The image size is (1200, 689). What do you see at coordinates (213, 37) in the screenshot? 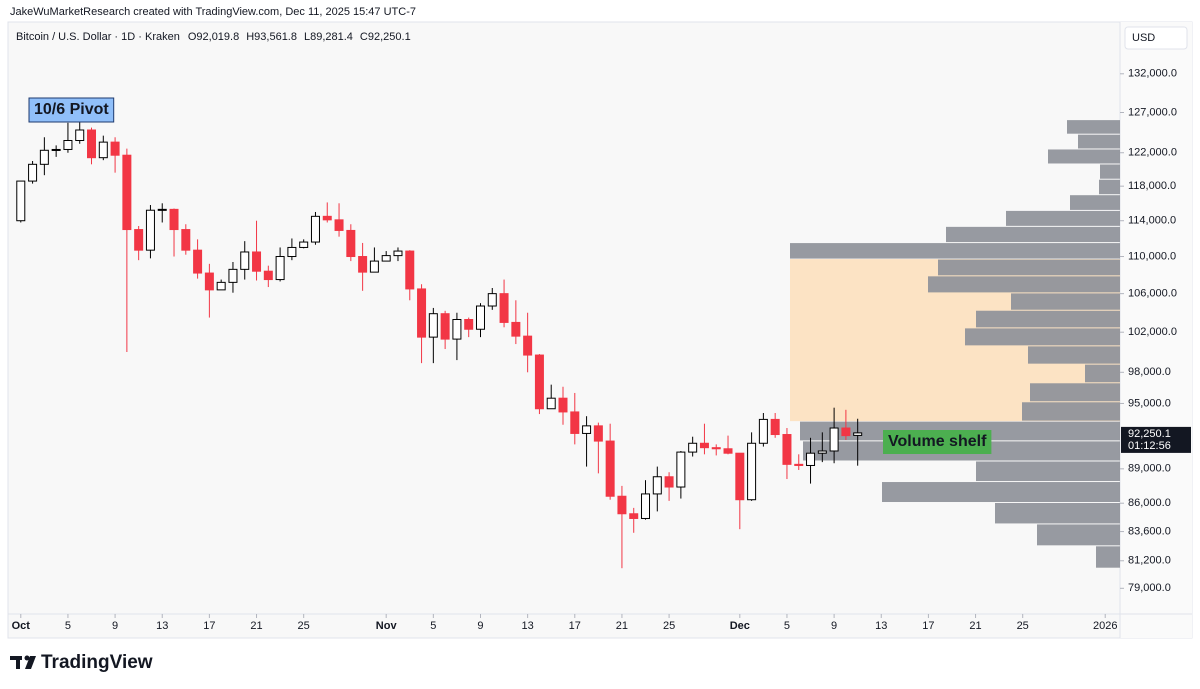
I see `ohlc-label: O92,019.8` at bounding box center [213, 37].